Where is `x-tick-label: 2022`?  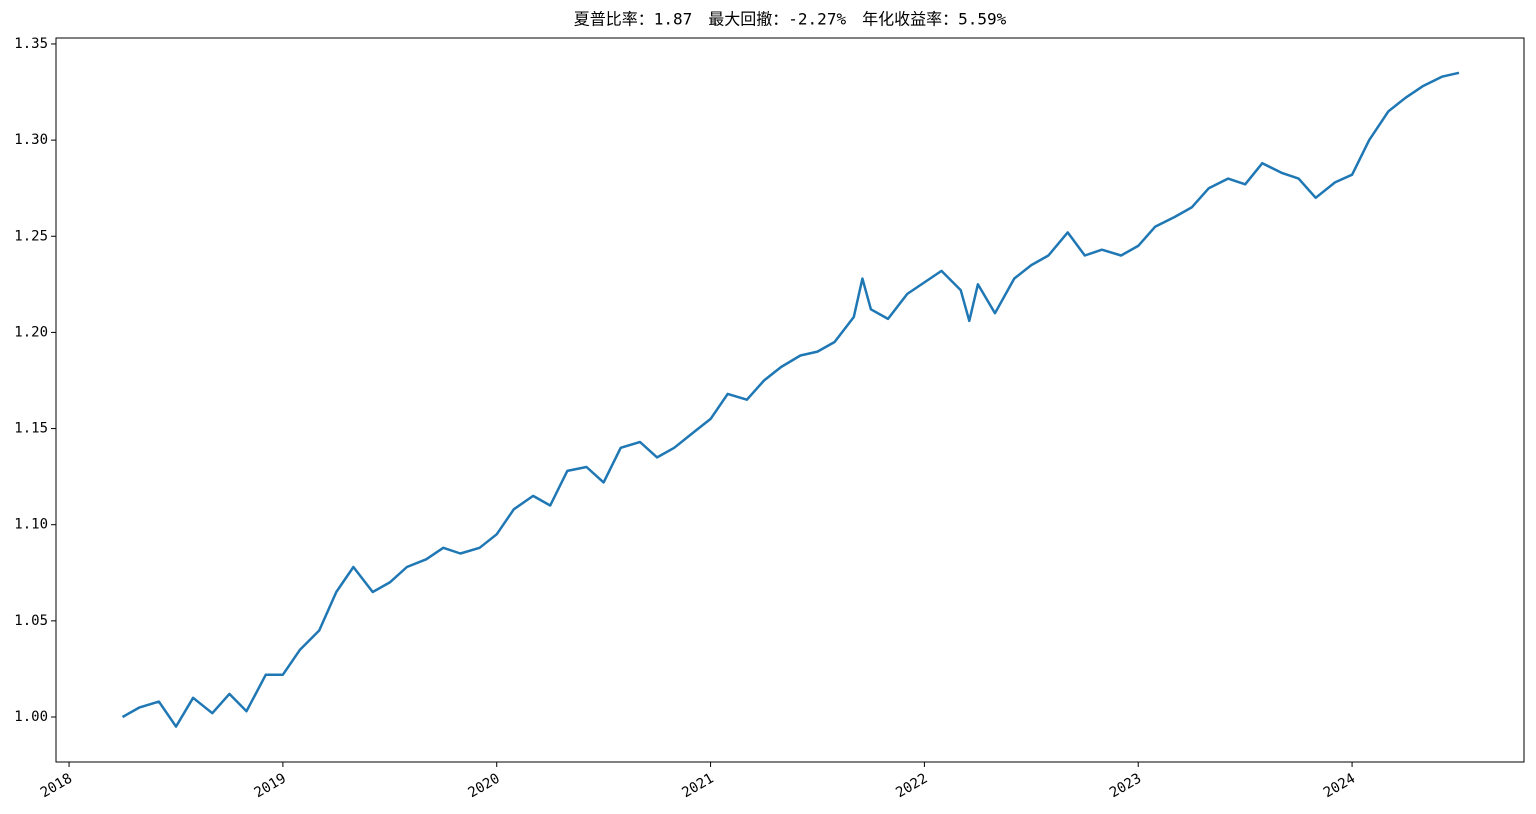
x-tick-label: 2022 is located at coordinates (911, 786).